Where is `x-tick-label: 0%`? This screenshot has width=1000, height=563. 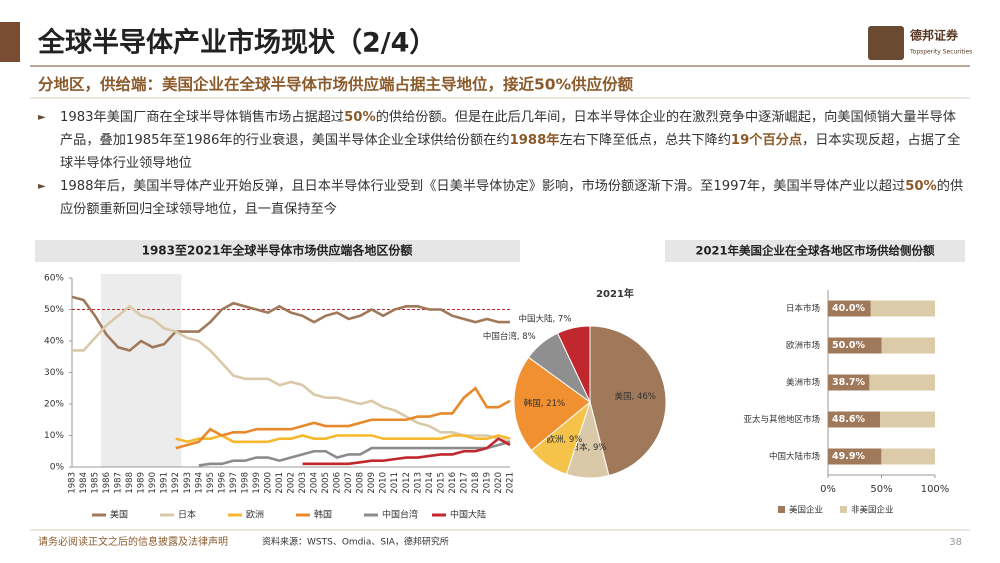 x-tick-label: 0% is located at coordinates (828, 489).